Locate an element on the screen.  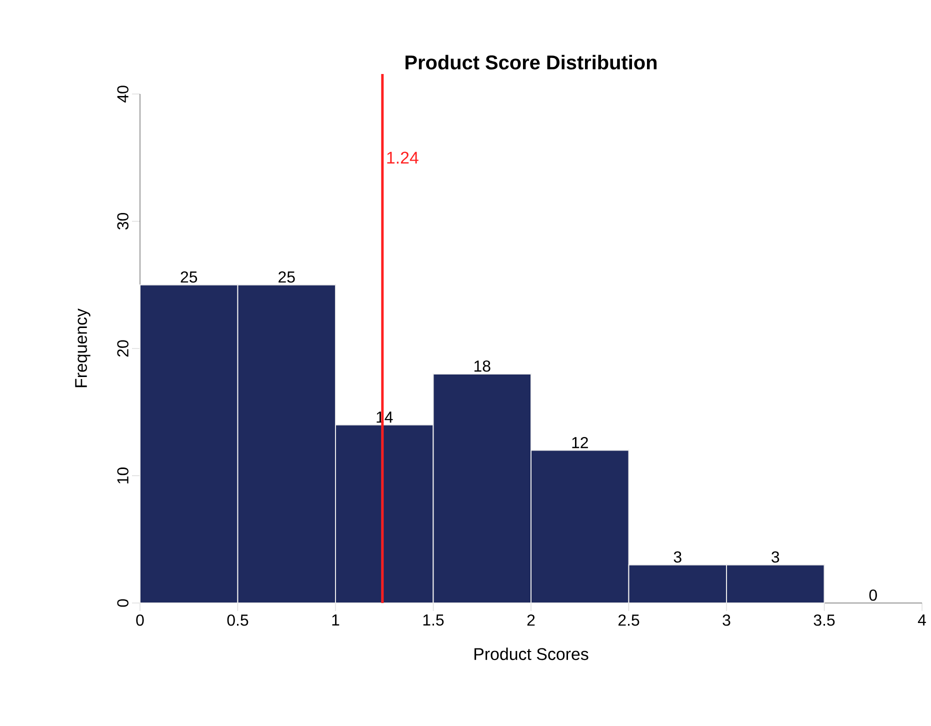
y-tick-label: 20 is located at coordinates (122, 348).